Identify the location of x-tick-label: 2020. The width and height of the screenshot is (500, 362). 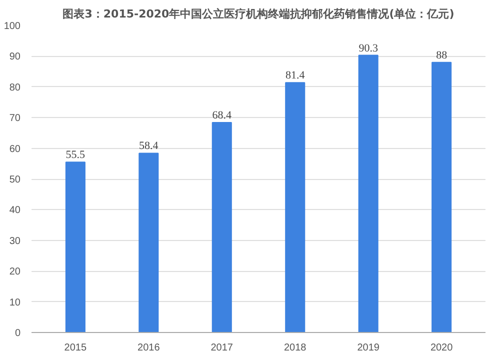
(442, 348).